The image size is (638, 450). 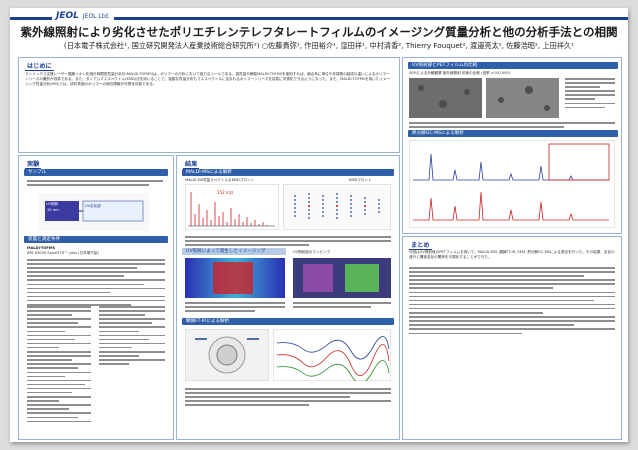 I want to click on instrument-model: JMS-S3000 SpiralTOF™-plus (日本電子製), so click(x=63, y=253).